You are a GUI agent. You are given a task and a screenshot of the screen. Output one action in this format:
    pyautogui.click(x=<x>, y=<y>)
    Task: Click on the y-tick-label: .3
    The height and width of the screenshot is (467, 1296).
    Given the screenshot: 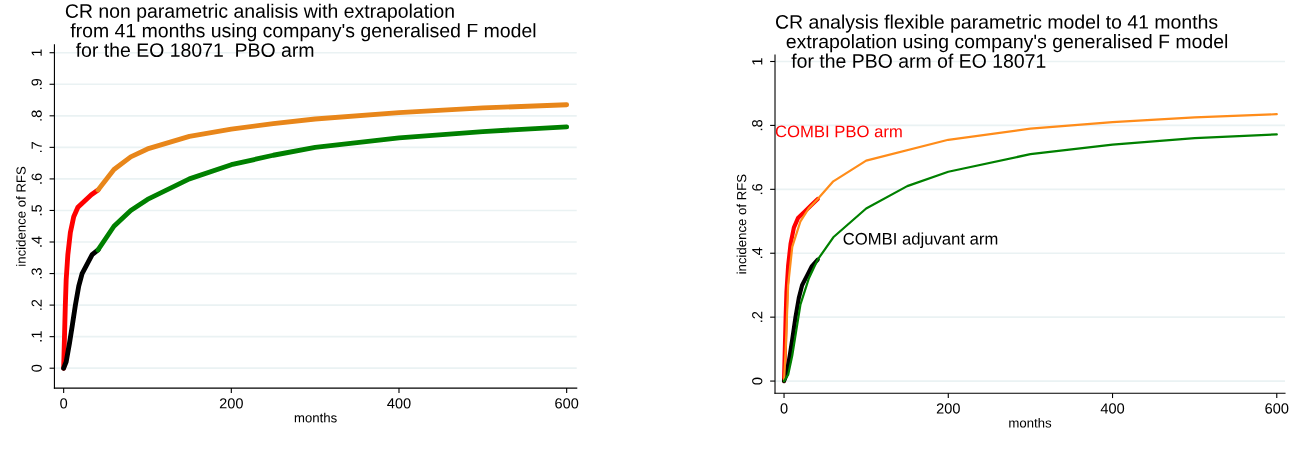 What is the action you would take?
    pyautogui.click(x=36, y=273)
    